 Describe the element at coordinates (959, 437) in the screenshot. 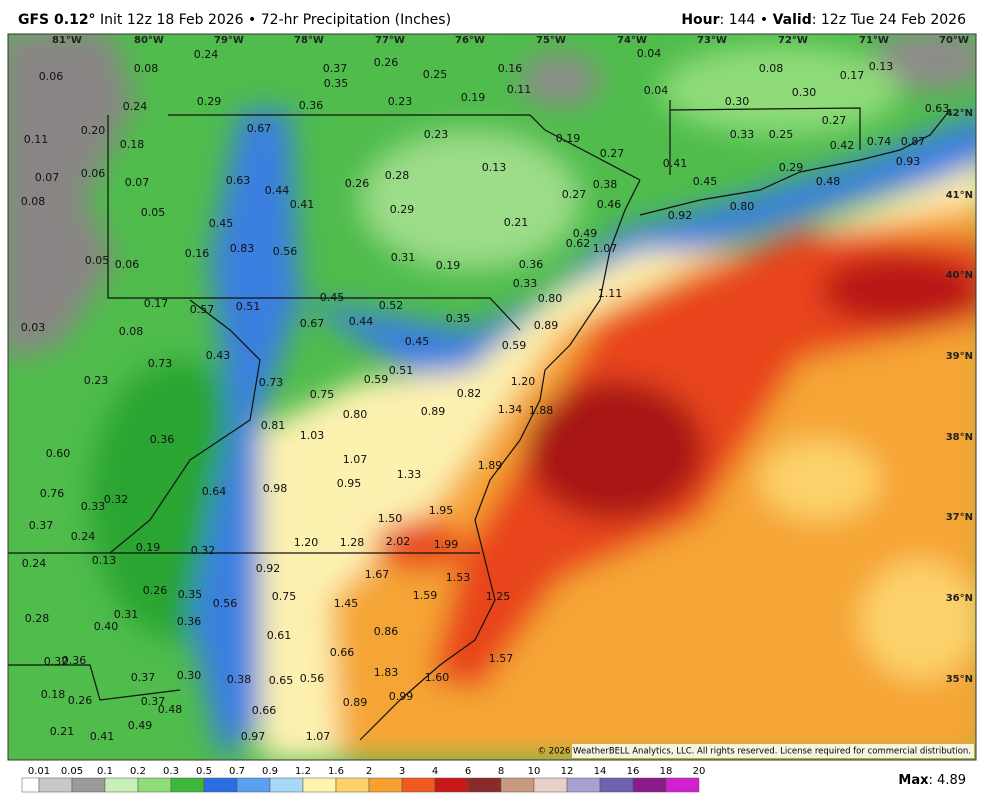

I see `latitude-label: 38°N` at that location.